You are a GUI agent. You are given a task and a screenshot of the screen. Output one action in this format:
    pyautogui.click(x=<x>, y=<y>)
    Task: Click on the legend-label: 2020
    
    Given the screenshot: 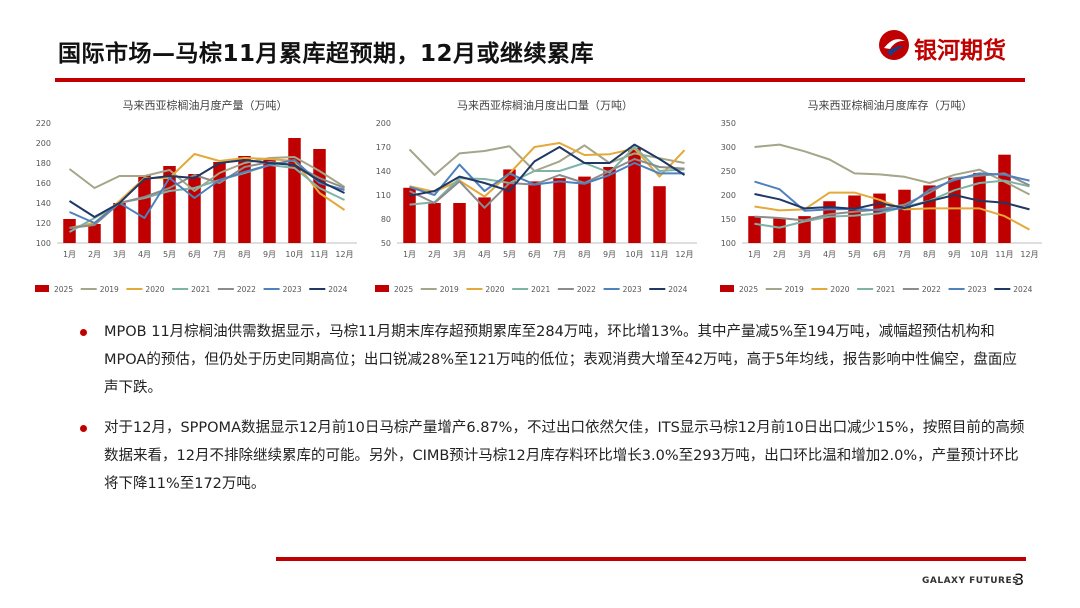 What is the action you would take?
    pyautogui.click(x=154, y=289)
    